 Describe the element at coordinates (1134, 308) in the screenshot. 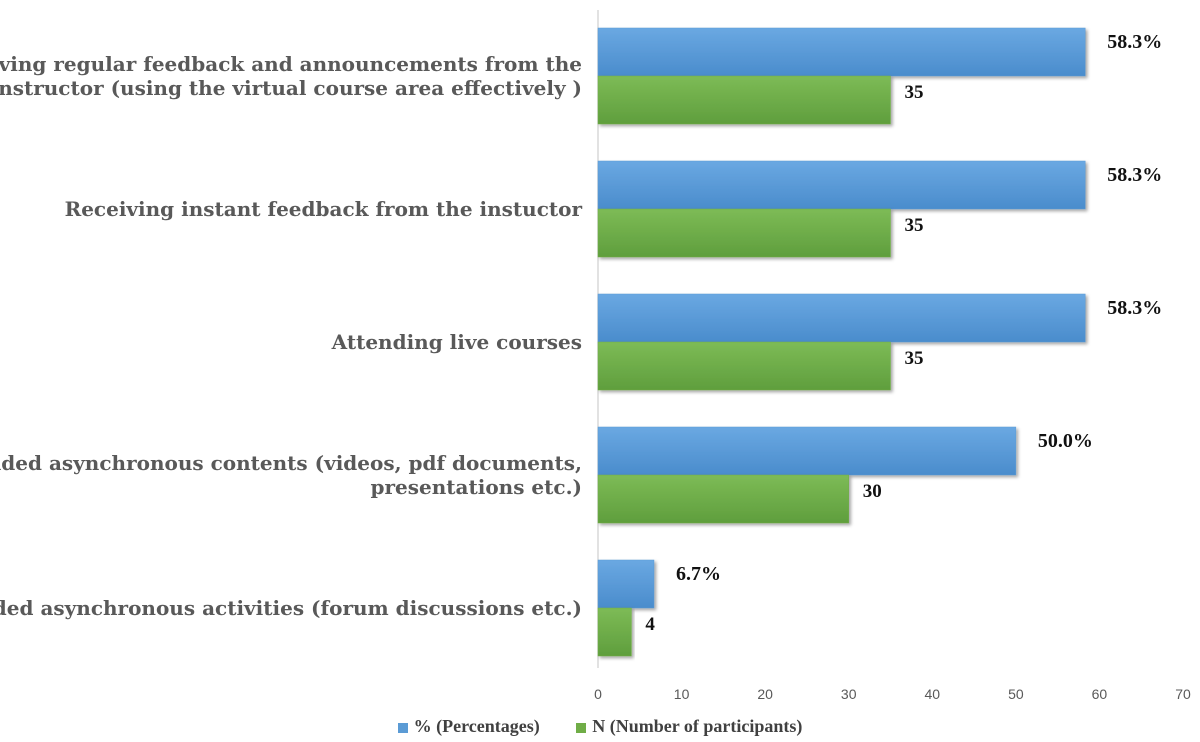

I see `data-label-percentage-2: 58.3%` at that location.